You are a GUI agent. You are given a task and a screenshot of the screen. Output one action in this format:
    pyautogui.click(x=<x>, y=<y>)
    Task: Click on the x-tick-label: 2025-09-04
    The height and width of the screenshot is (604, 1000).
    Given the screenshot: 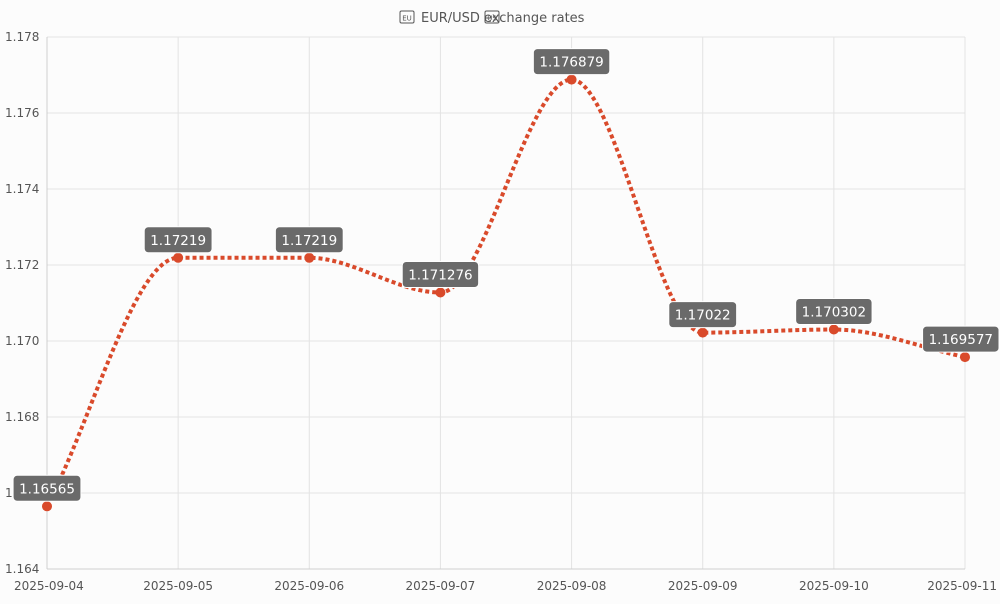 What is the action you would take?
    pyautogui.click(x=49, y=586)
    